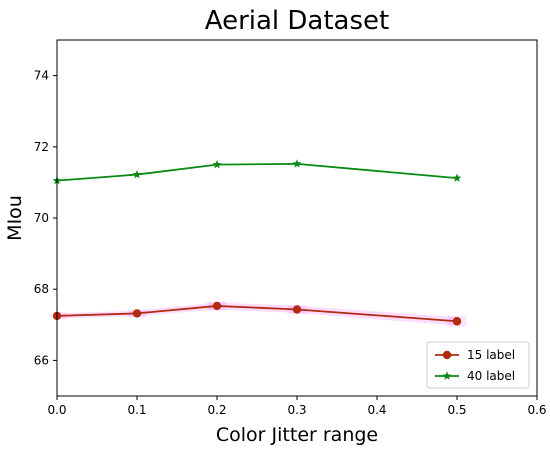 This screenshot has width=550, height=451. Describe the element at coordinates (41, 289) in the screenshot. I see `y-tick-label: 68` at that location.